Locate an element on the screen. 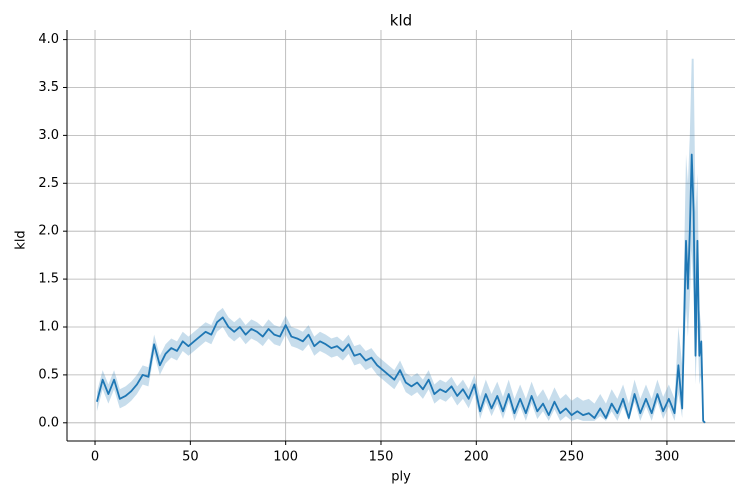 The width and height of the screenshot is (750, 504). y-tick-label: 2.0 is located at coordinates (48, 231).